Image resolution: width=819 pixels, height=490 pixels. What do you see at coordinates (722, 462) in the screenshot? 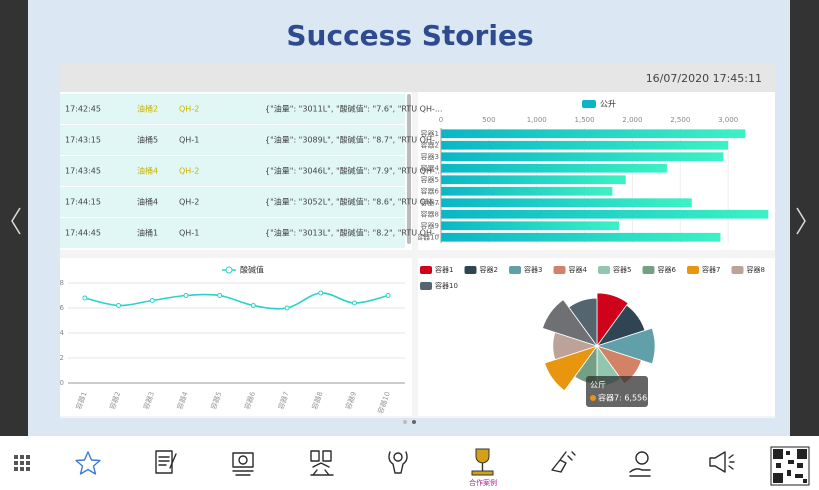
I see `nav-megaphone-icon` at bounding box center [722, 462].